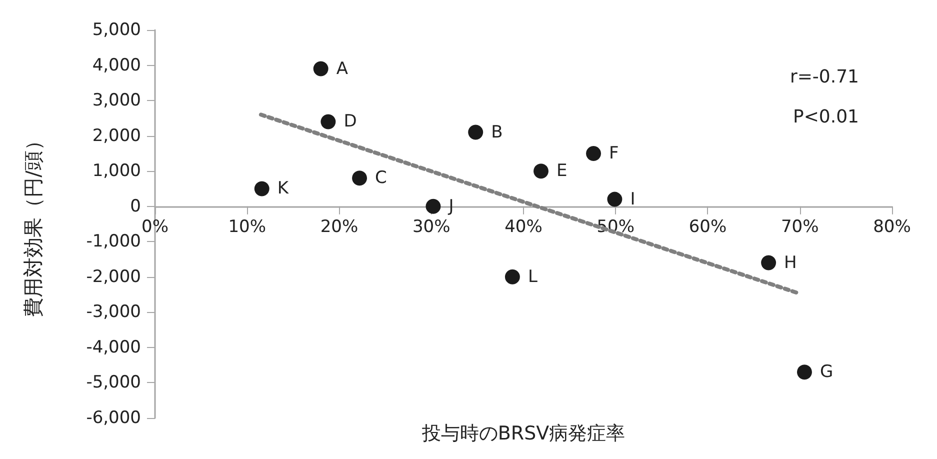 This screenshot has width=937, height=459. What do you see at coordinates (116, 30) in the screenshot?
I see `y-tick-label: 5,000` at bounding box center [116, 30].